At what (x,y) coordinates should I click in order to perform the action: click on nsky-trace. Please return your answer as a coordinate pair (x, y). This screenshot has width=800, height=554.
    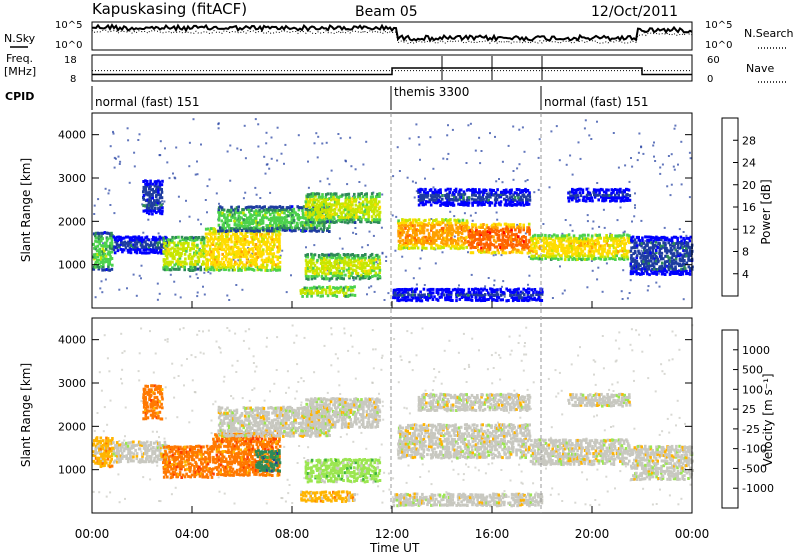
    Looking at the image, I should click on (392, 33).